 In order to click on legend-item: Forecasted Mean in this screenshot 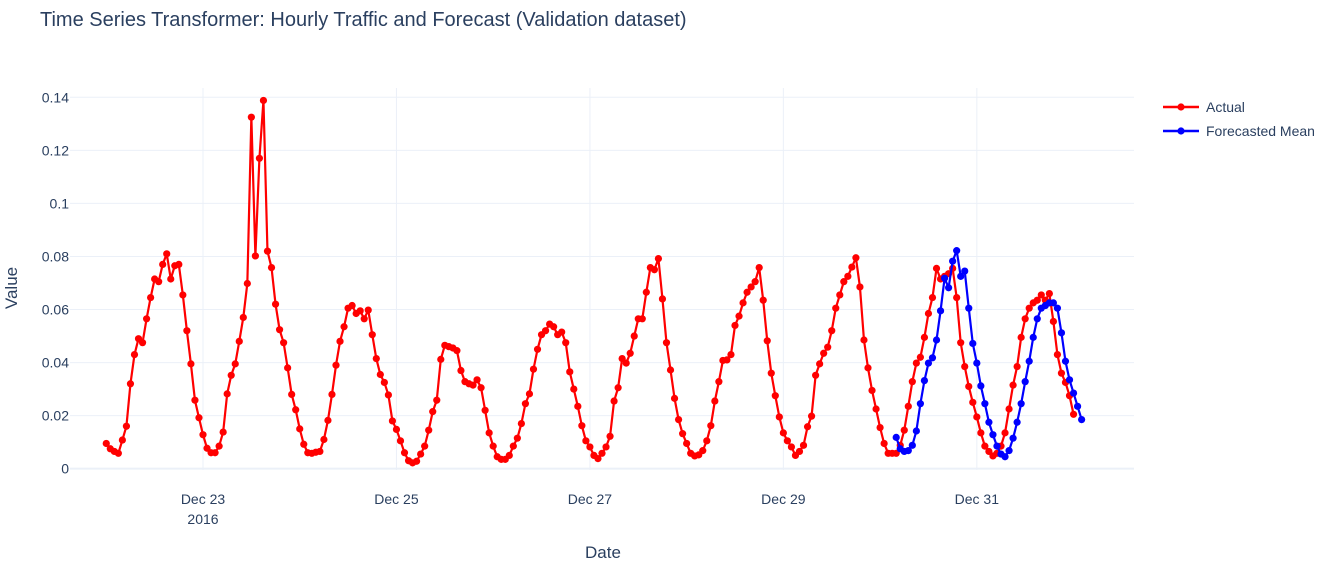, I will do `click(1239, 131)`.